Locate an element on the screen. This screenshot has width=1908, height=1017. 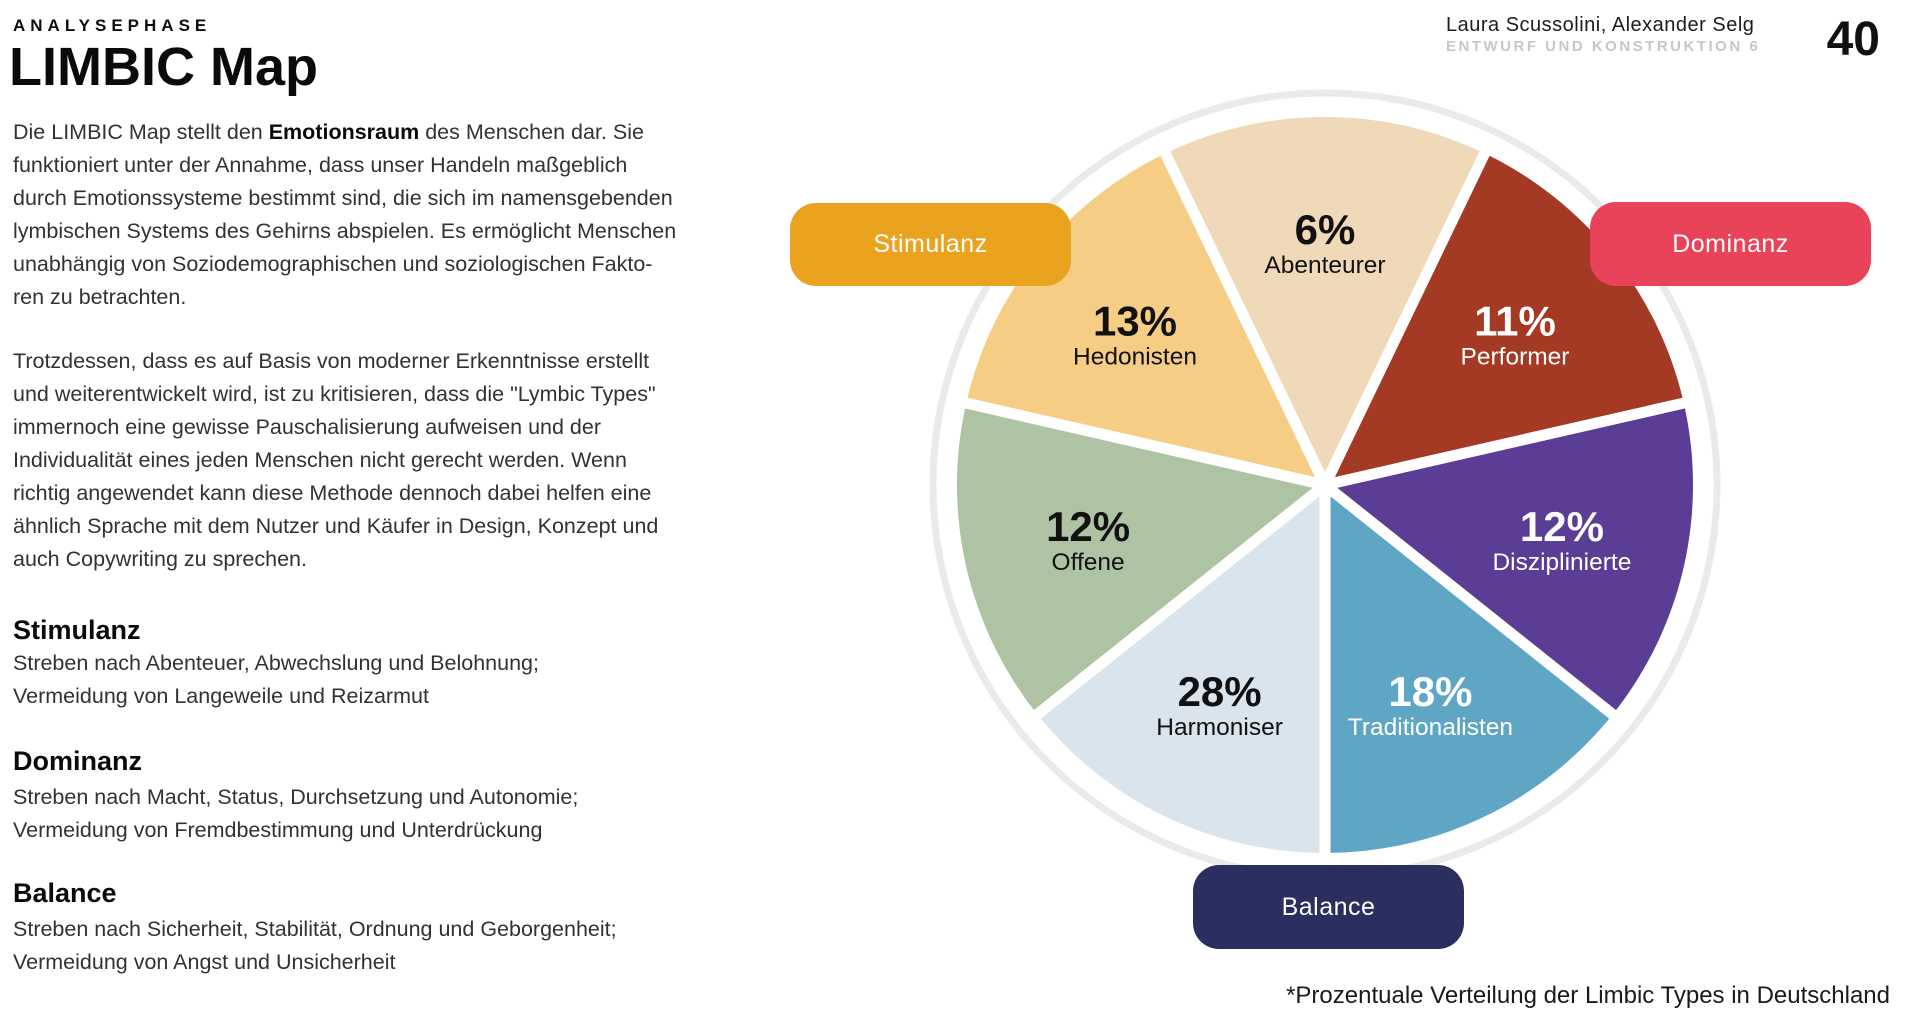
pie-center-dot is located at coordinates (1325, 485).